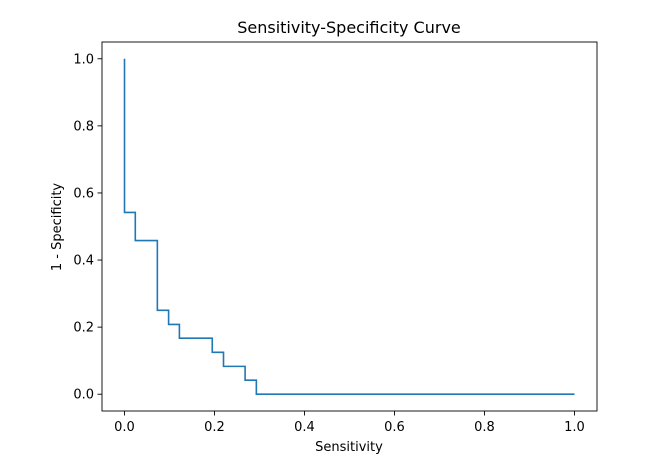 The image size is (645, 476). Describe the element at coordinates (349, 423) in the screenshot. I see `x-axis: 0.0 0.2 0.4 0.6 0.8 1.0` at that location.